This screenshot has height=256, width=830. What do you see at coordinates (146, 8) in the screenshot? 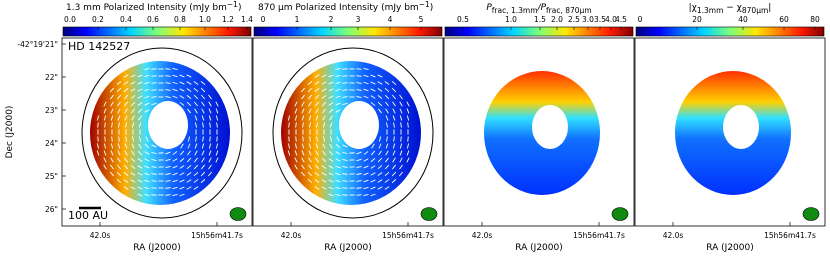
I see `label-part: 1.3 mm Polarized Intensity (mJy bm` at bounding box center [146, 8].